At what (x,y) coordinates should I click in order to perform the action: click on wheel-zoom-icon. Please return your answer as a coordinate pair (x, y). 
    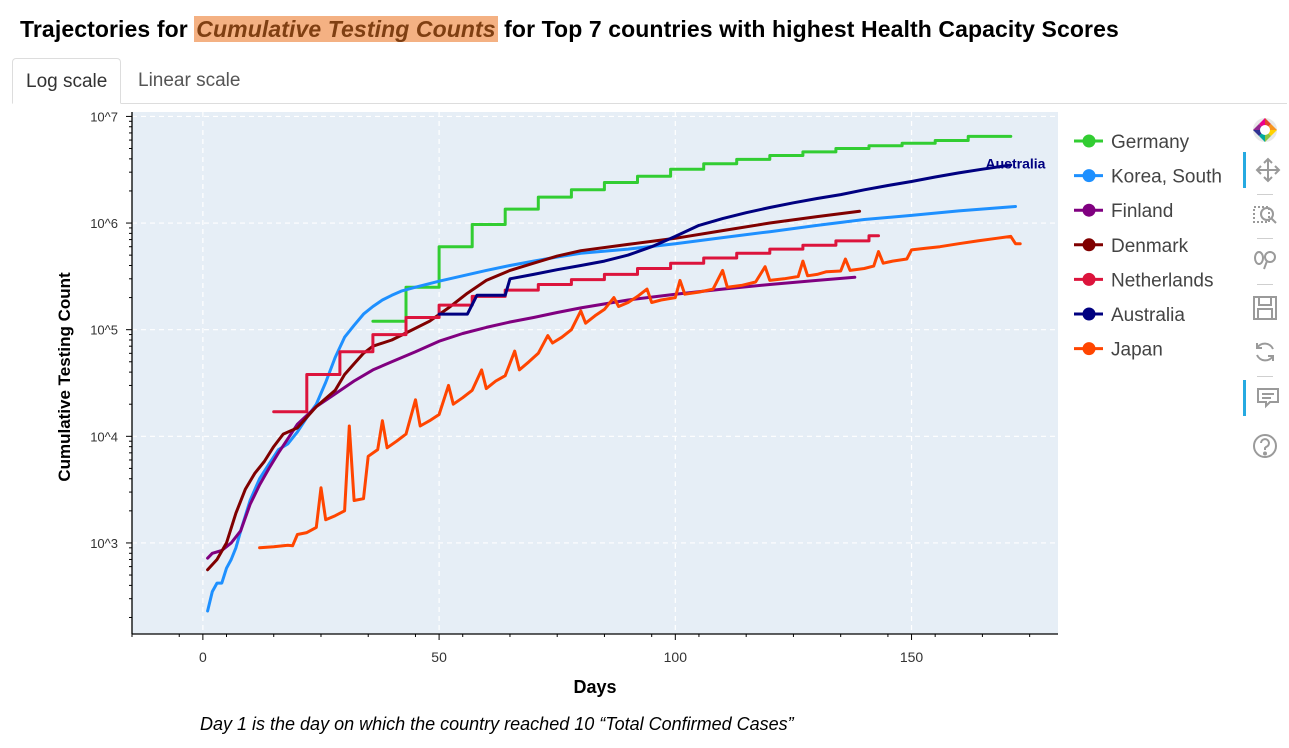
    Looking at the image, I should click on (1265, 260).